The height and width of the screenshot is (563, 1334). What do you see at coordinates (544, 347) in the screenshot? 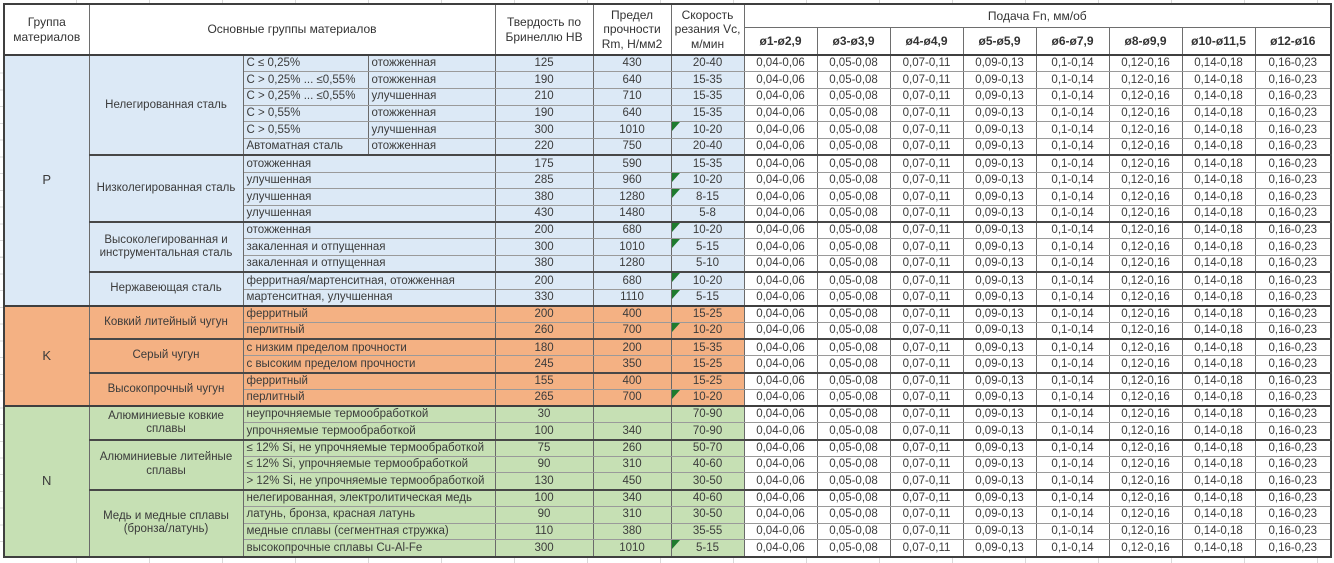
I see `hardness-value-cell: 180` at bounding box center [544, 347].